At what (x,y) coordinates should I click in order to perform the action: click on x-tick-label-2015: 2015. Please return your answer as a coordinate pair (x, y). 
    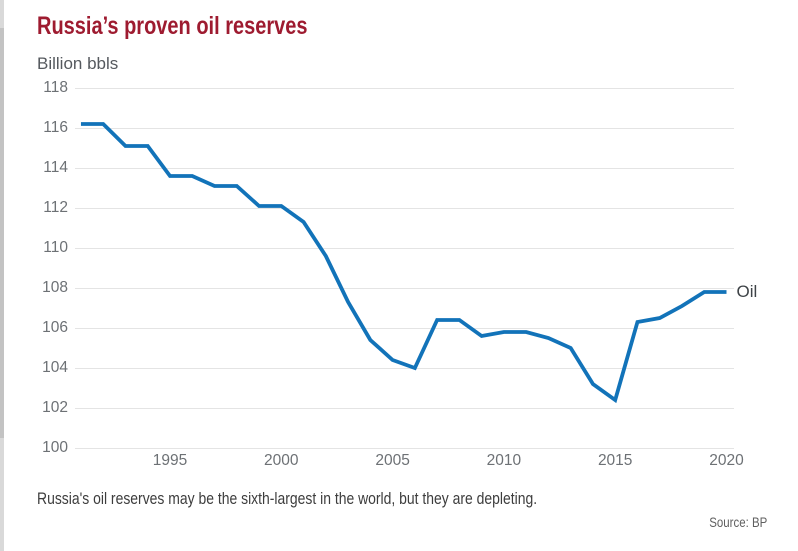
    Looking at the image, I should click on (615, 460).